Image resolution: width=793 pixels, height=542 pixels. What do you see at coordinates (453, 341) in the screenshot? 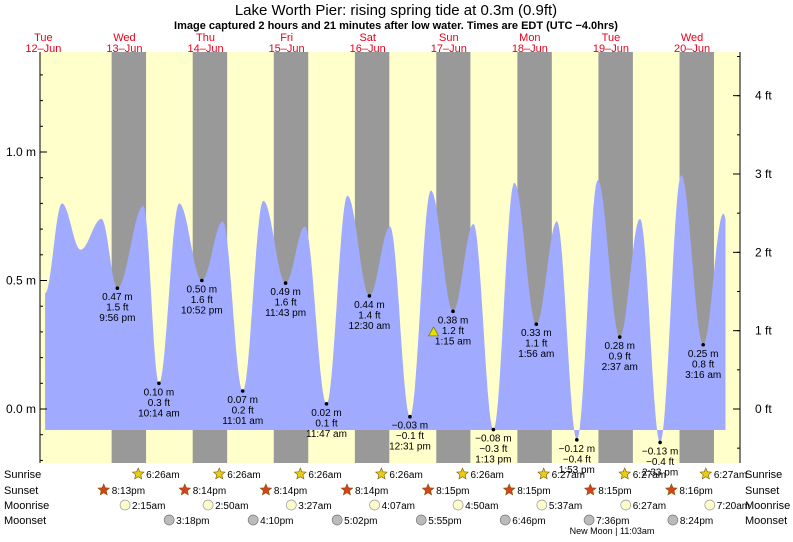
I see `tide-label: 1:15 am` at bounding box center [453, 341].